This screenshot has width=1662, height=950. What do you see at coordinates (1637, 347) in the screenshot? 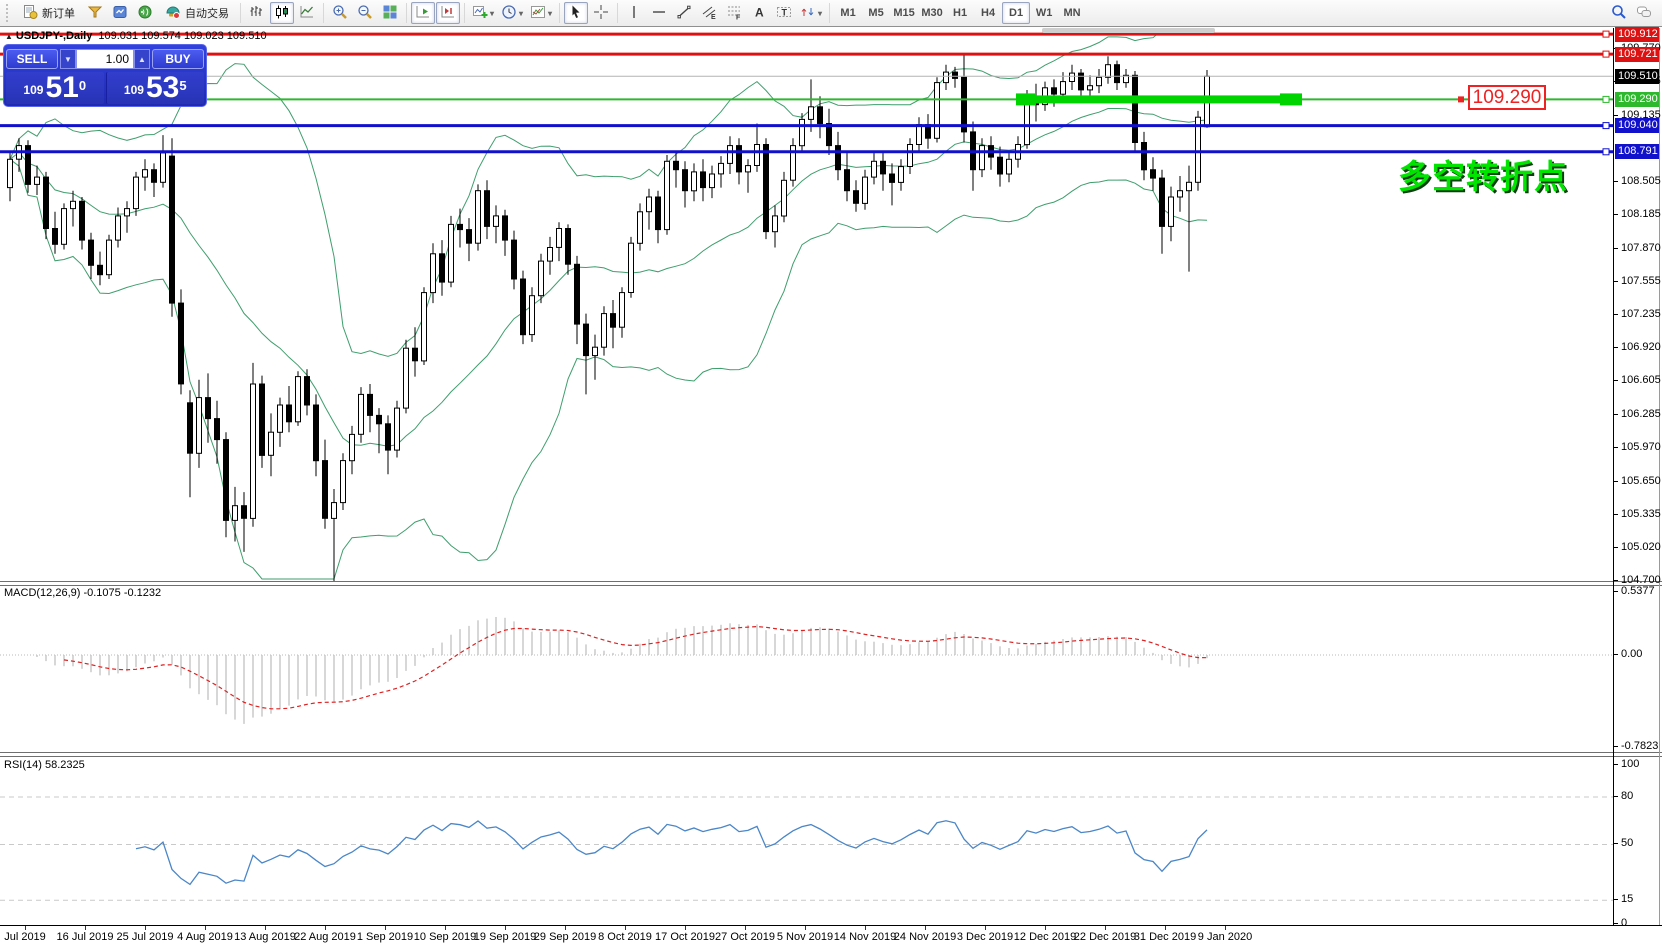
I see `price-tick: 106.920` at bounding box center [1637, 347].